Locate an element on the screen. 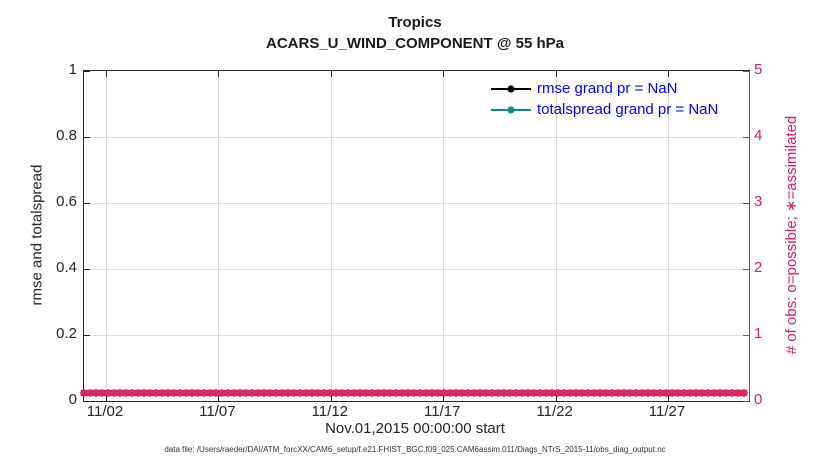  right-tick-label: 2 is located at coordinates (758, 267).